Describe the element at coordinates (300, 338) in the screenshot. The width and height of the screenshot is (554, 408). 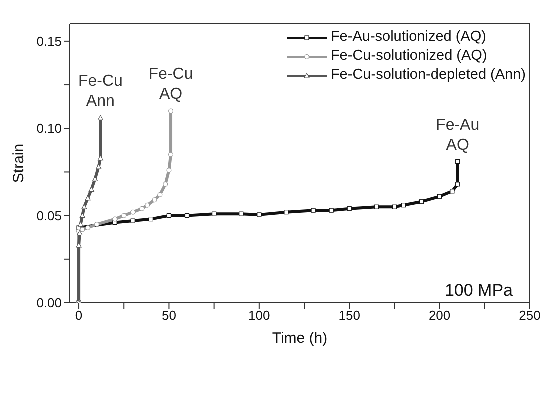
I see `x-axis-title: Time (h)` at that location.